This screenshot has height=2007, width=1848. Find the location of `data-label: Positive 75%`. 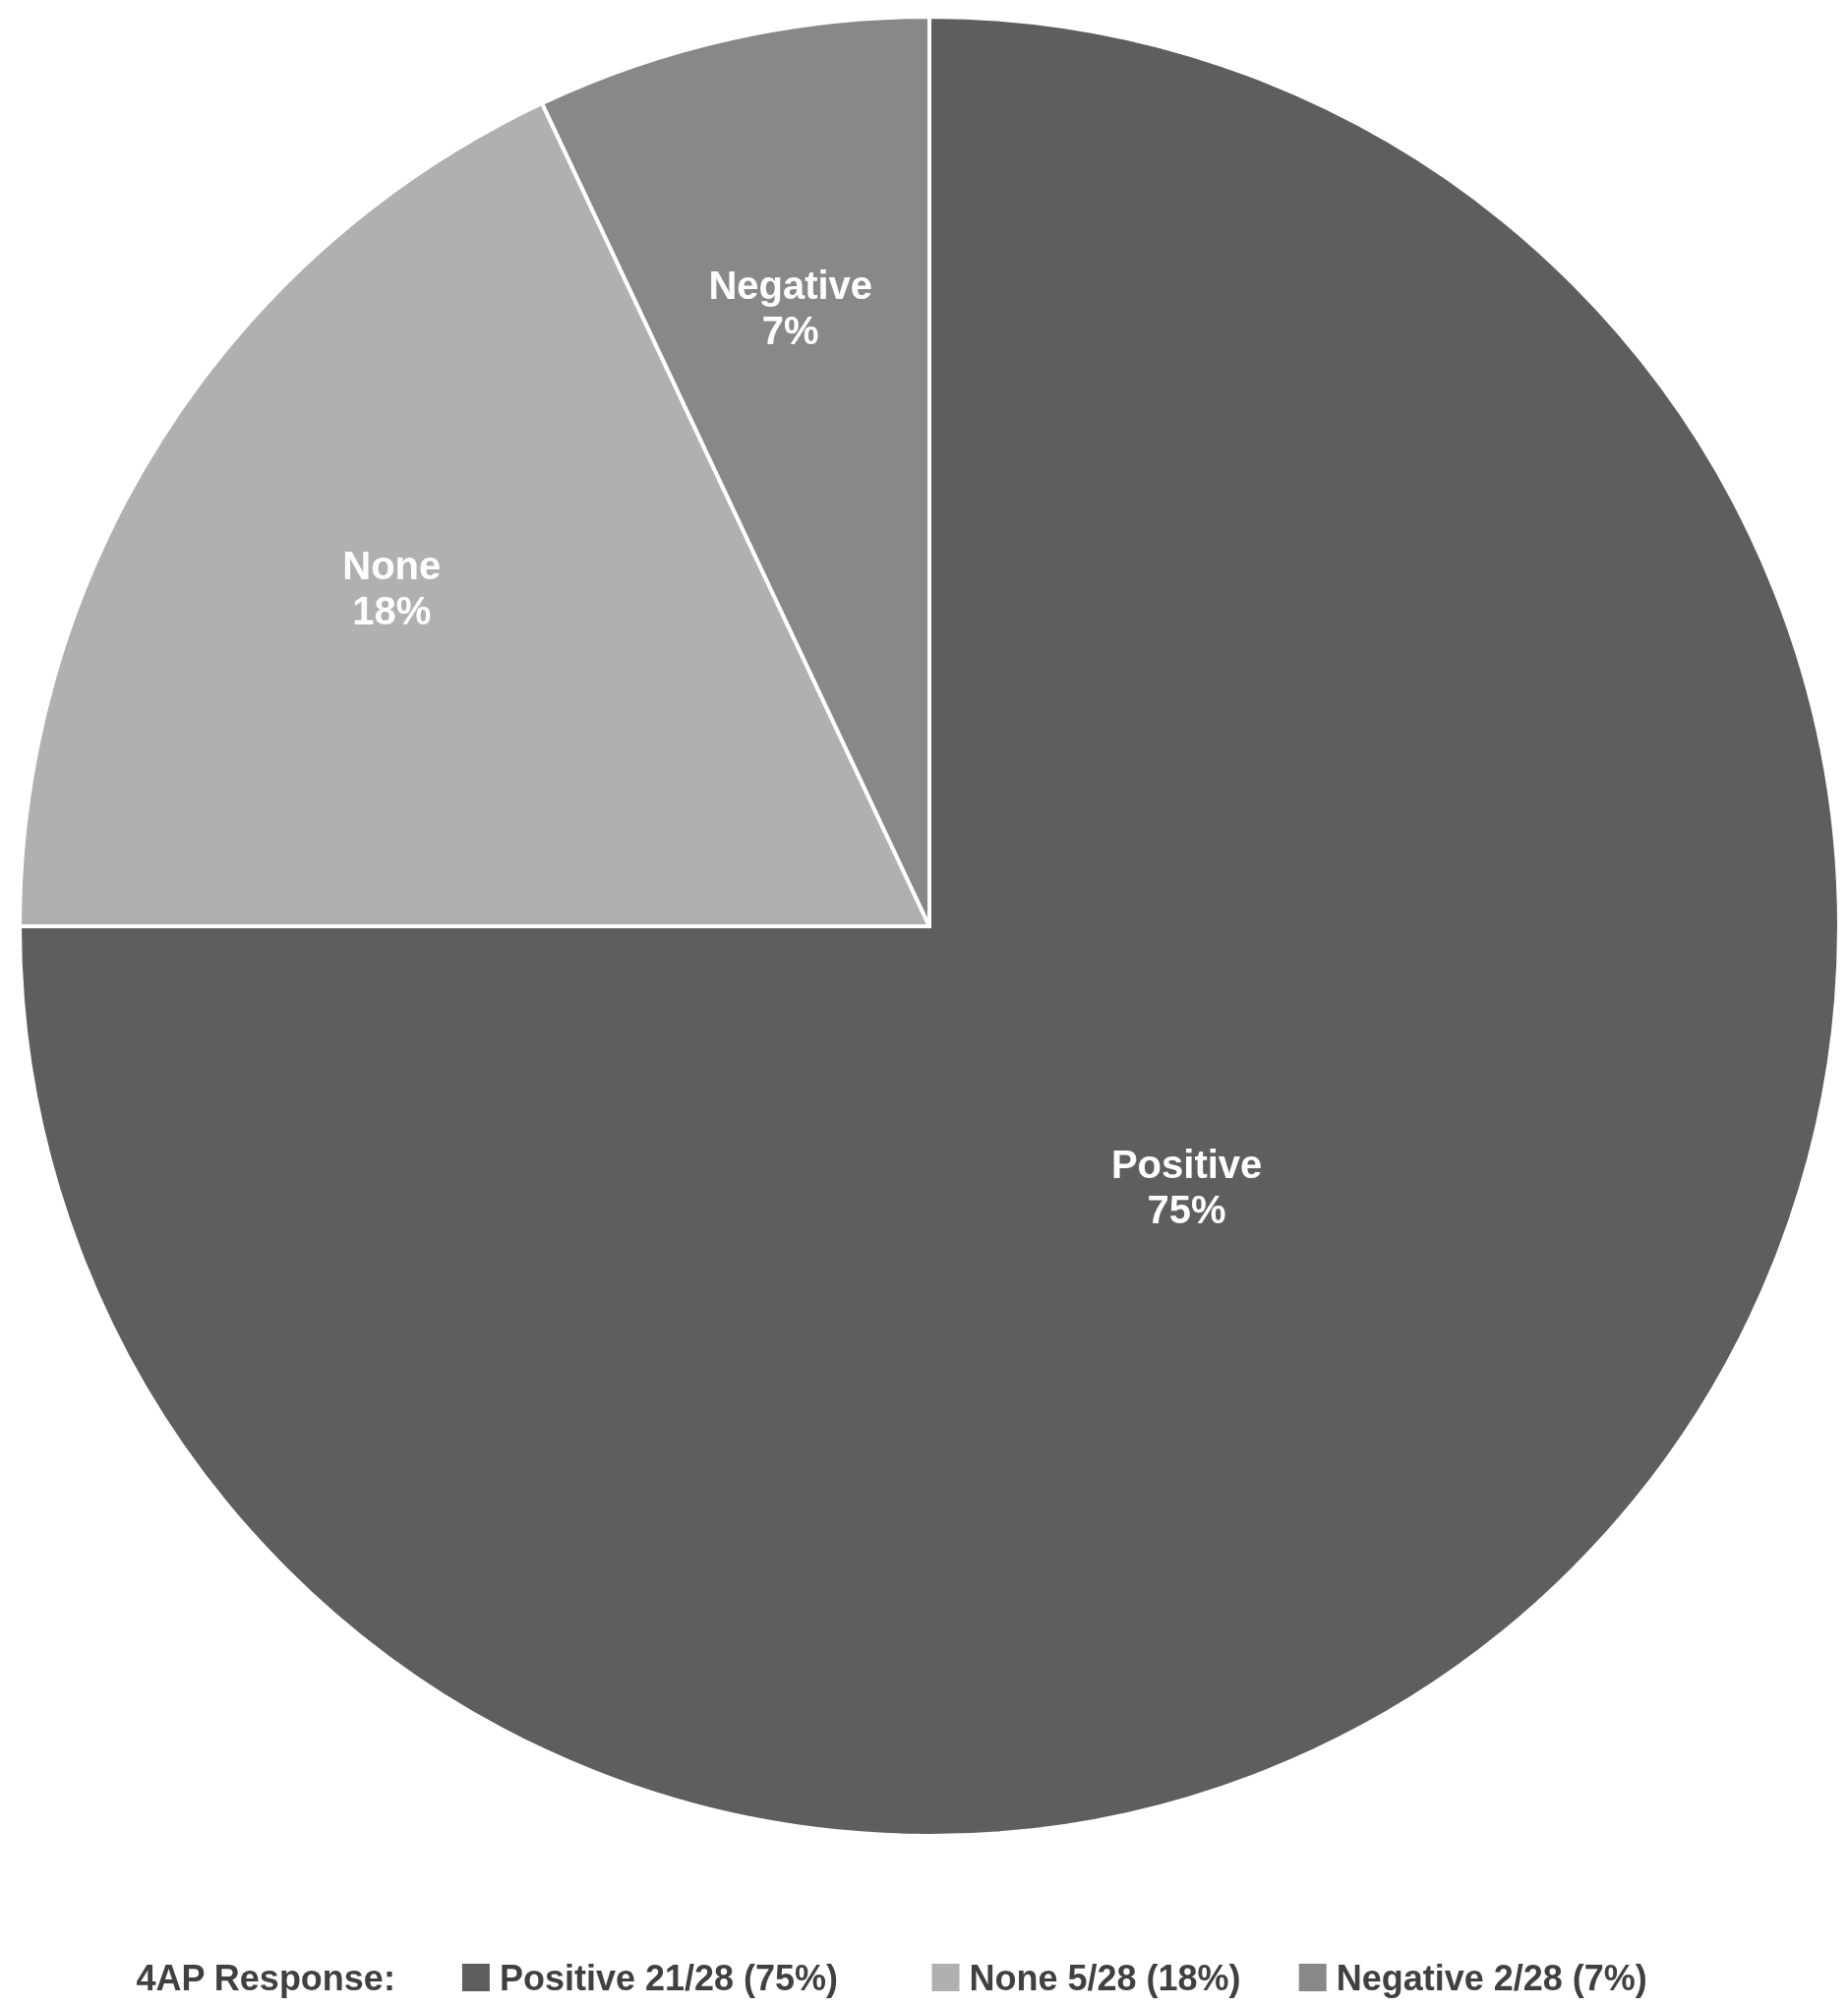

data-label: Positive 75% is located at coordinates (1186, 1186).